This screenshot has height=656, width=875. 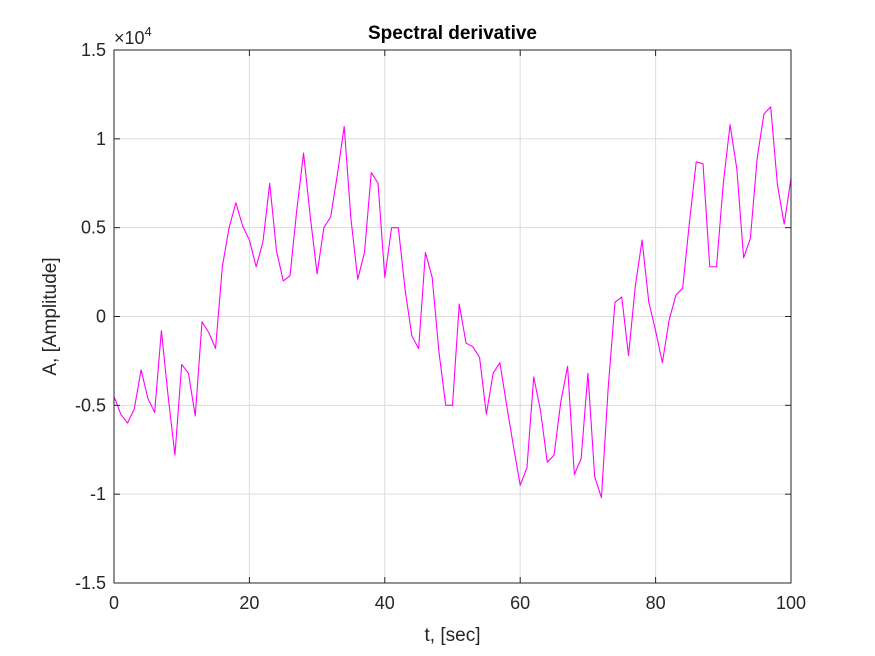 What do you see at coordinates (114, 603) in the screenshot?
I see `x-tick-label: 0` at bounding box center [114, 603].